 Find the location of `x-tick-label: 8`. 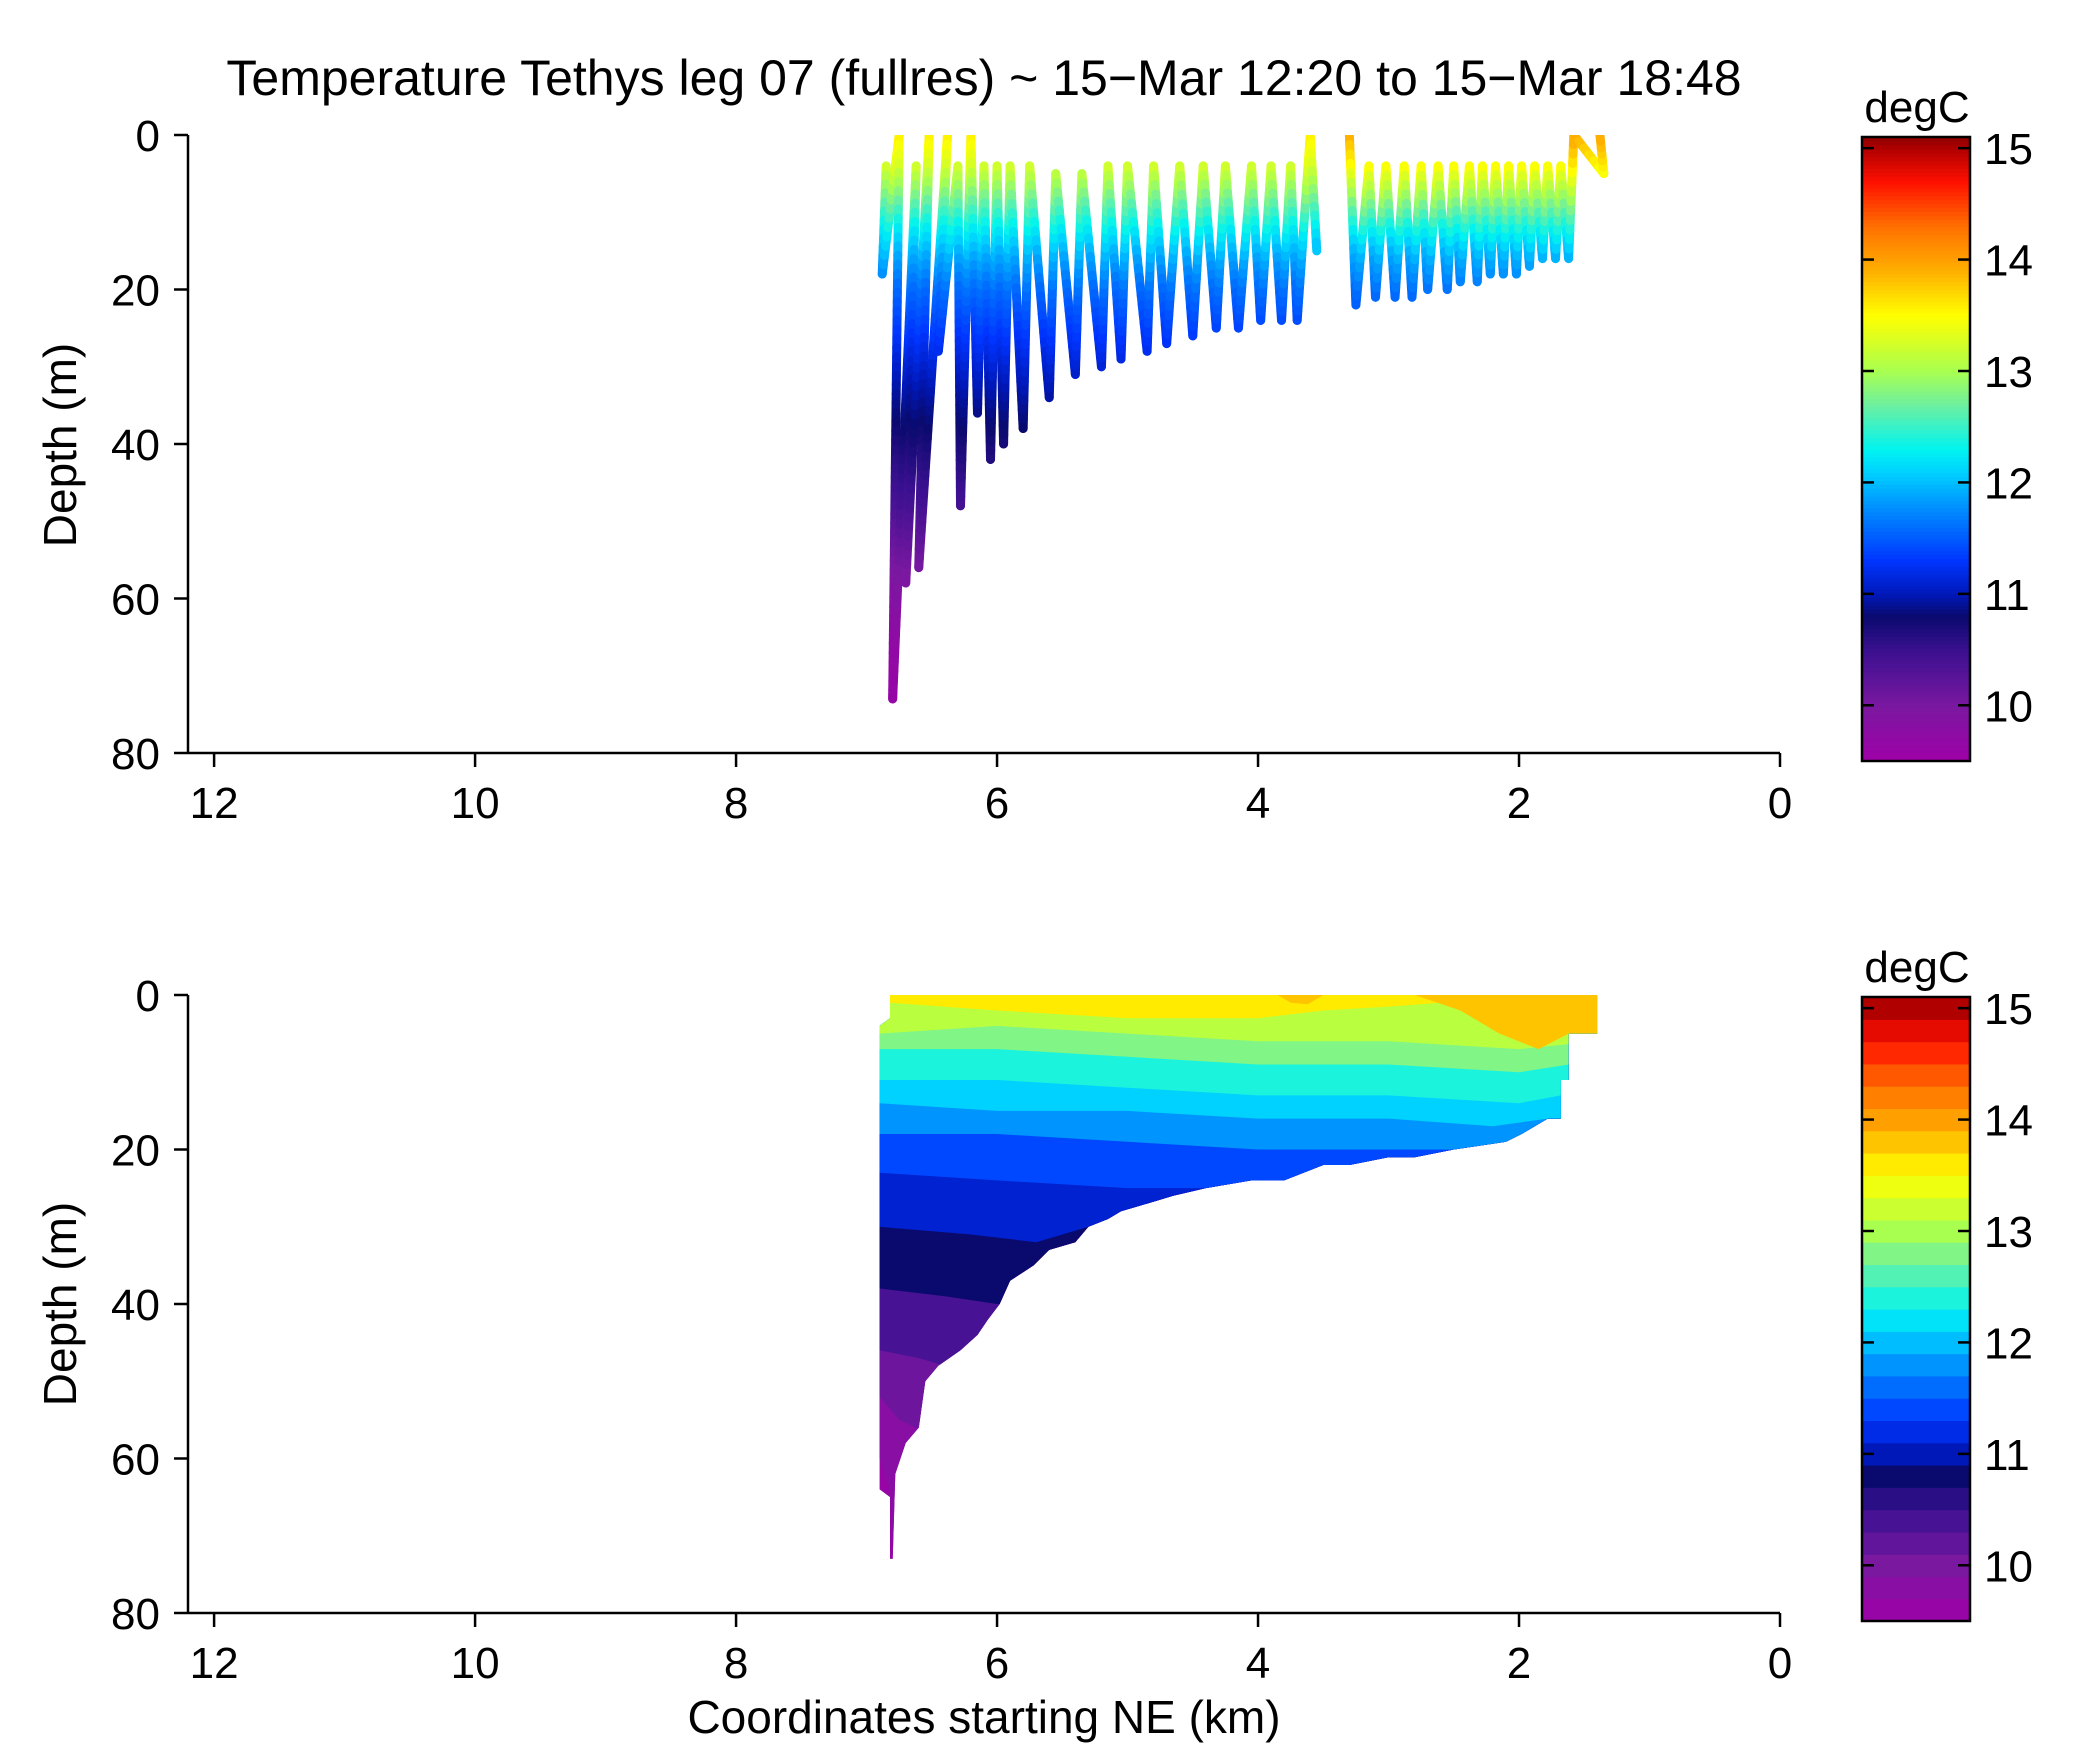

x-tick-label: 8 is located at coordinates (736, 803).